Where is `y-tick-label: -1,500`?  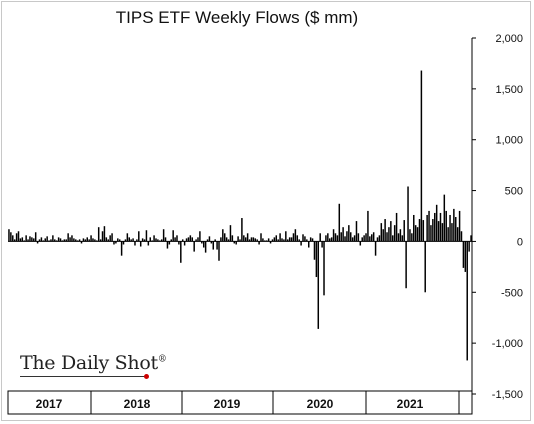
y-tick-label: -1,500 is located at coordinates (507, 395).